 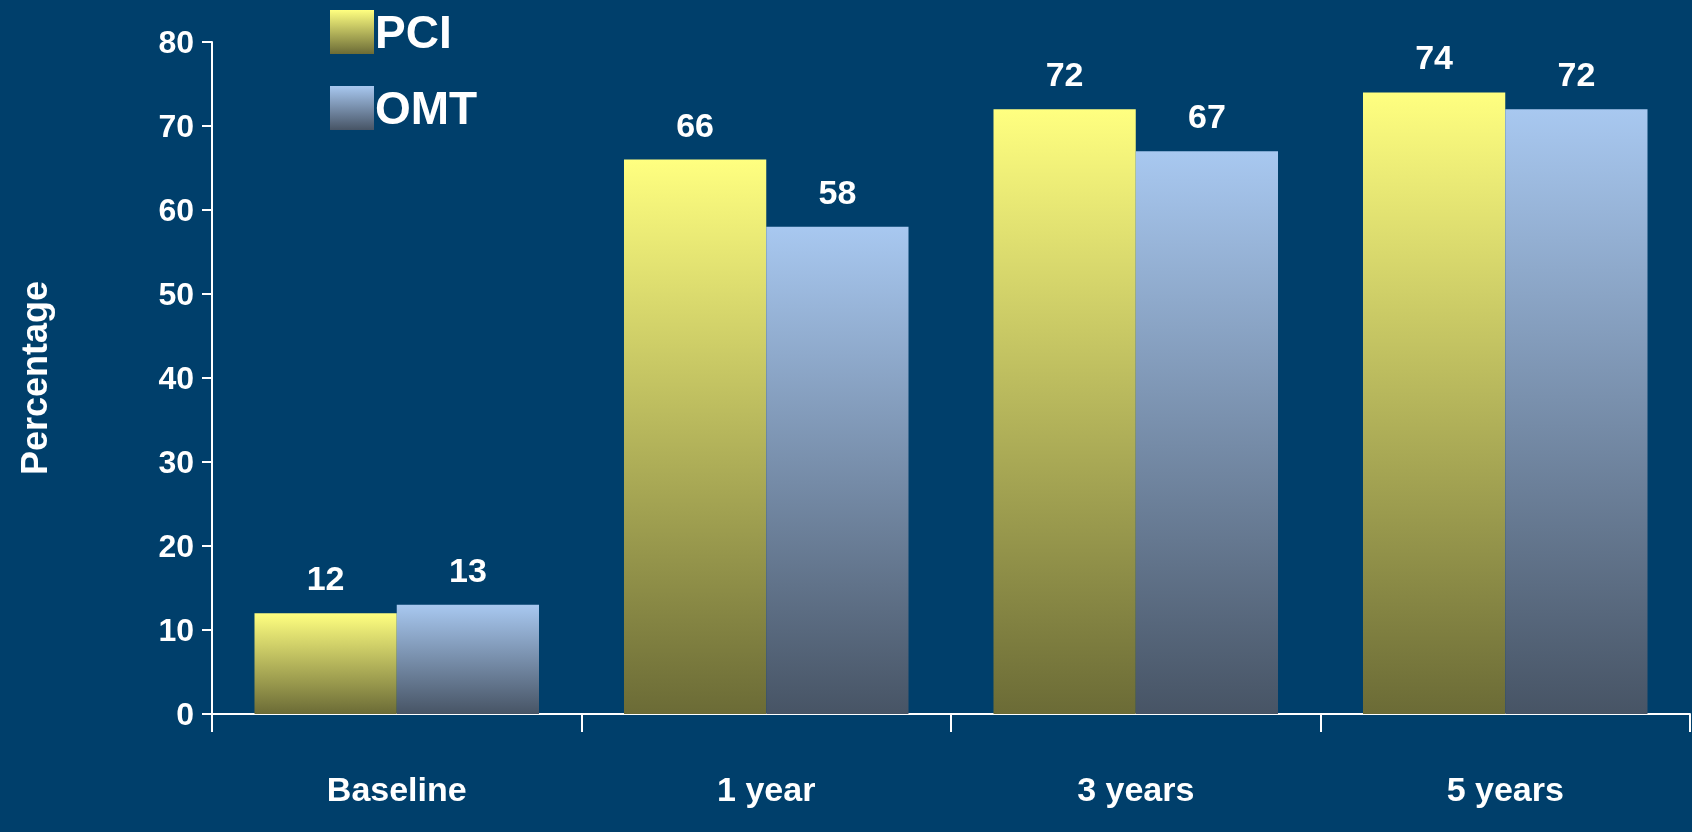 I want to click on x-tick-label: 5 years, so click(x=1505, y=789).